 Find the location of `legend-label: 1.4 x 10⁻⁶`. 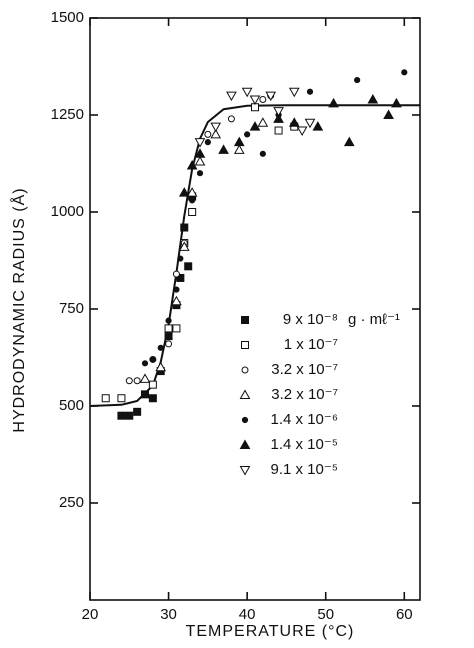

legend-label: 1.4 x 10⁻⁶ is located at coordinates (304, 419).